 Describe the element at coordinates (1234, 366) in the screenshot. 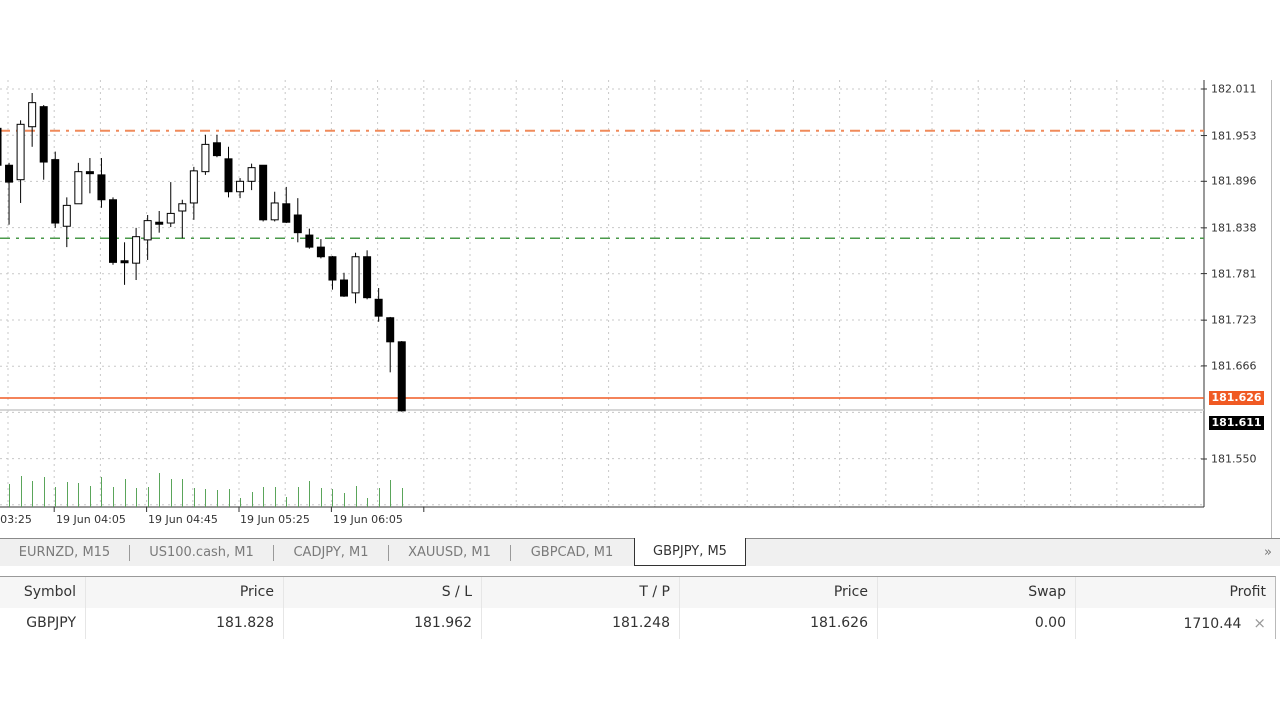

I see `price-axis-label: 181.666` at that location.